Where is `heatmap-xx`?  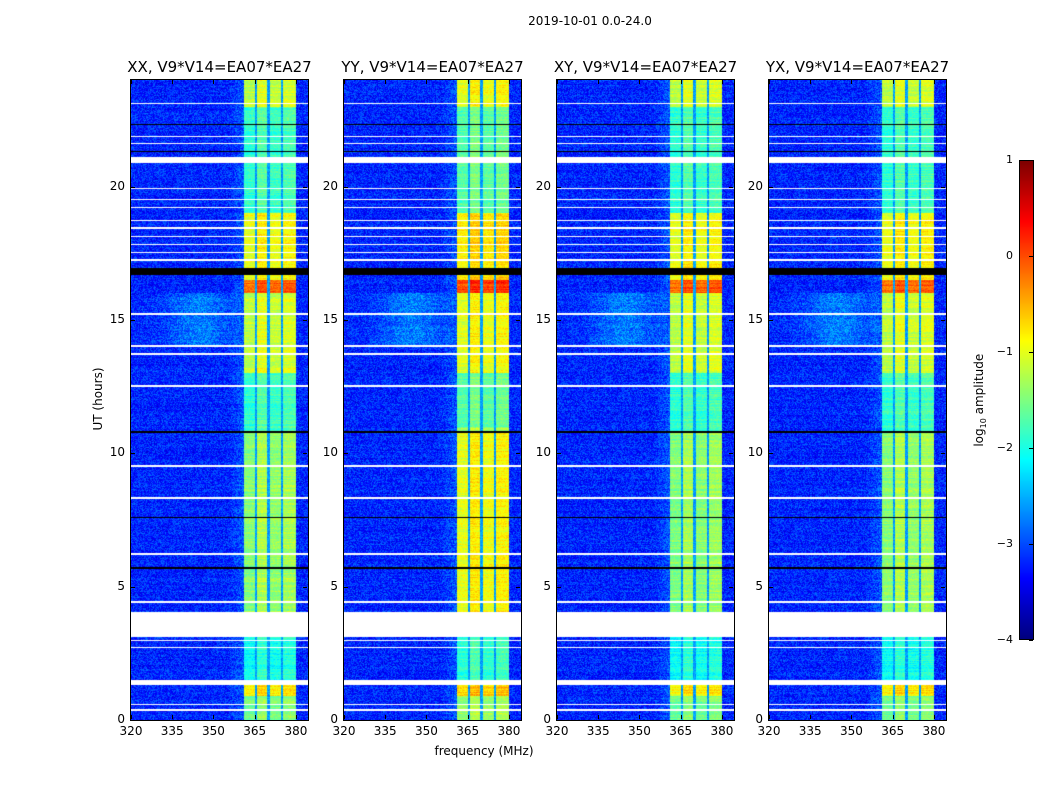 heatmap-xx is located at coordinates (219, 400).